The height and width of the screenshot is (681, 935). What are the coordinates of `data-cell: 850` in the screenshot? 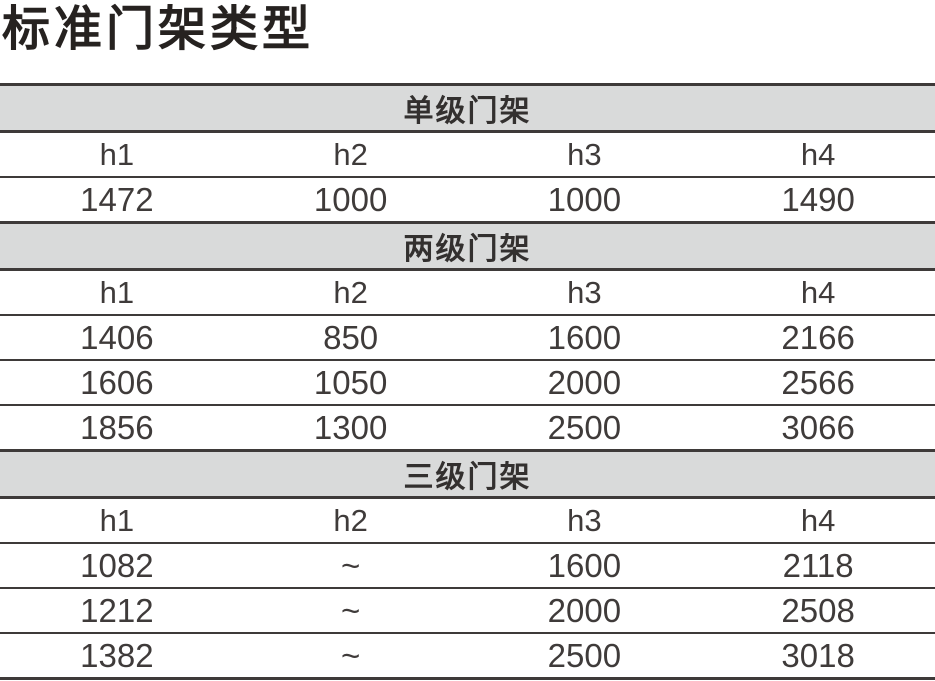 It's located at (350, 338).